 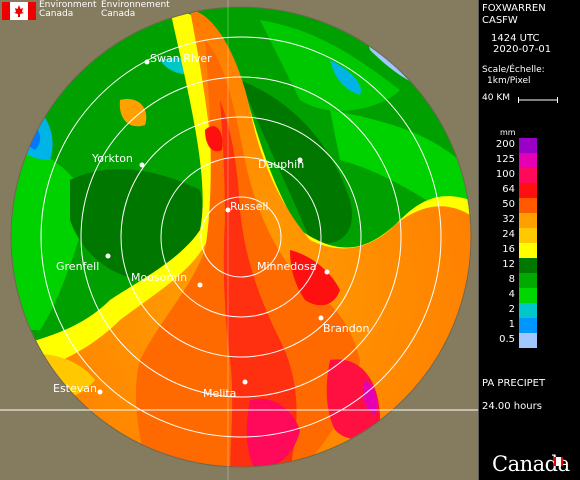 What do you see at coordinates (505, 174) in the screenshot?
I see `legend-label: 100` at bounding box center [505, 174].